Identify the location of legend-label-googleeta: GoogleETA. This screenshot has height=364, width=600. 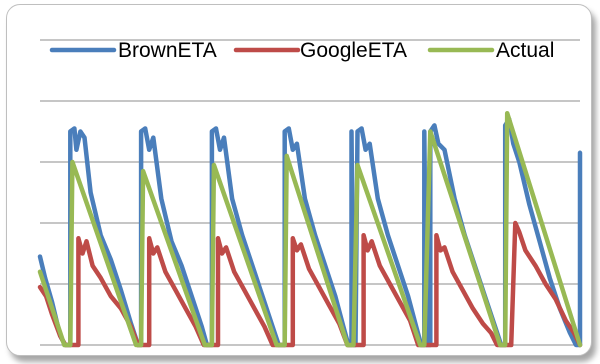
(353, 50).